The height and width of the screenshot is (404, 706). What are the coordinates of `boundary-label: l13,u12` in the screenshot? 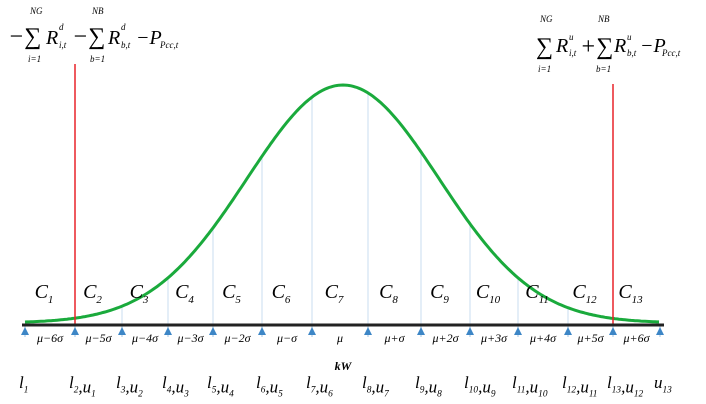 It's located at (625, 386).